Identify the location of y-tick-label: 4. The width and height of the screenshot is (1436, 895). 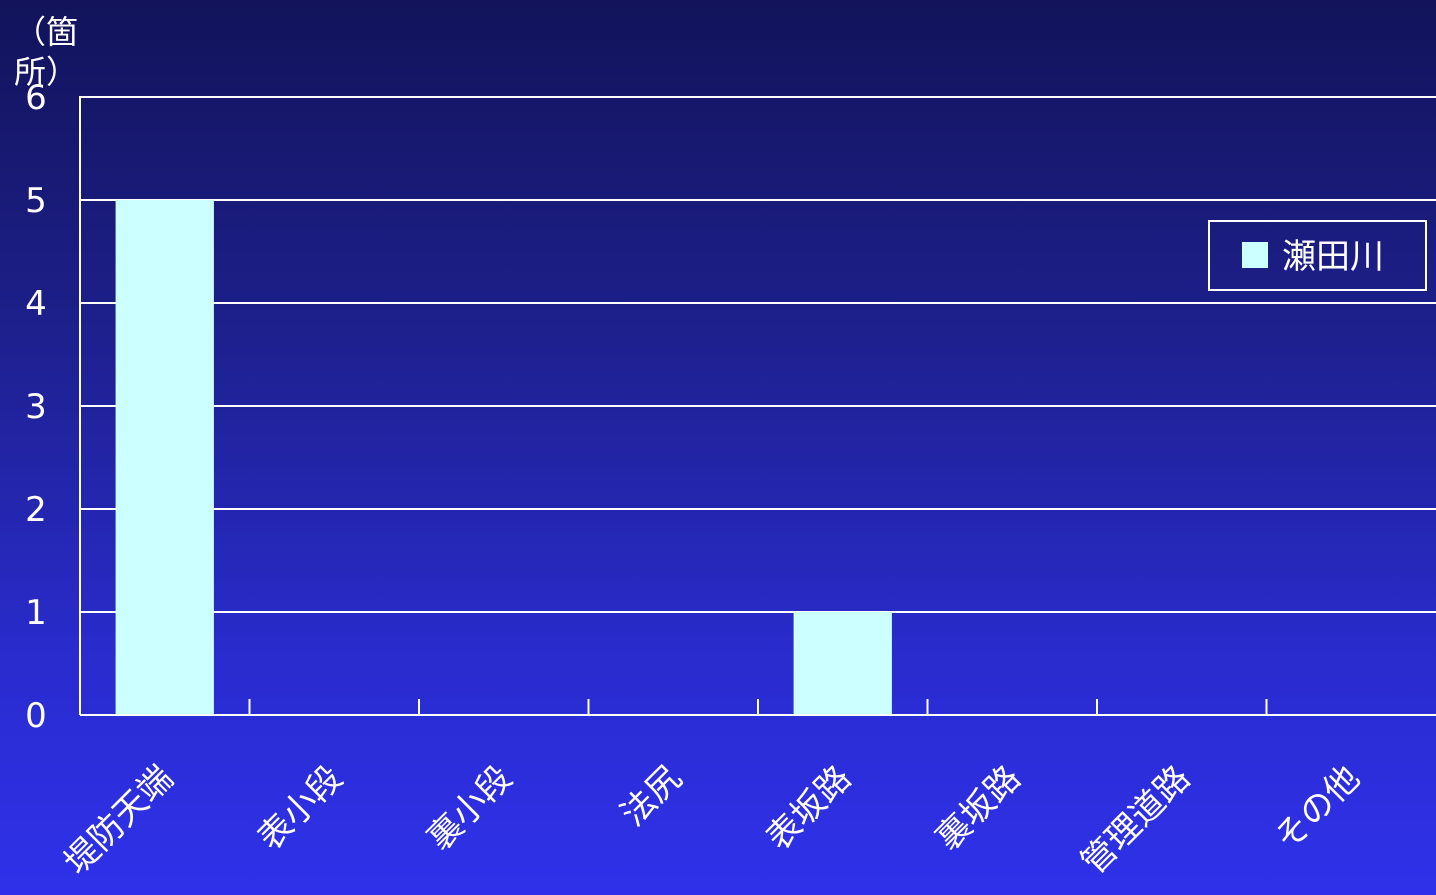
(36, 304).